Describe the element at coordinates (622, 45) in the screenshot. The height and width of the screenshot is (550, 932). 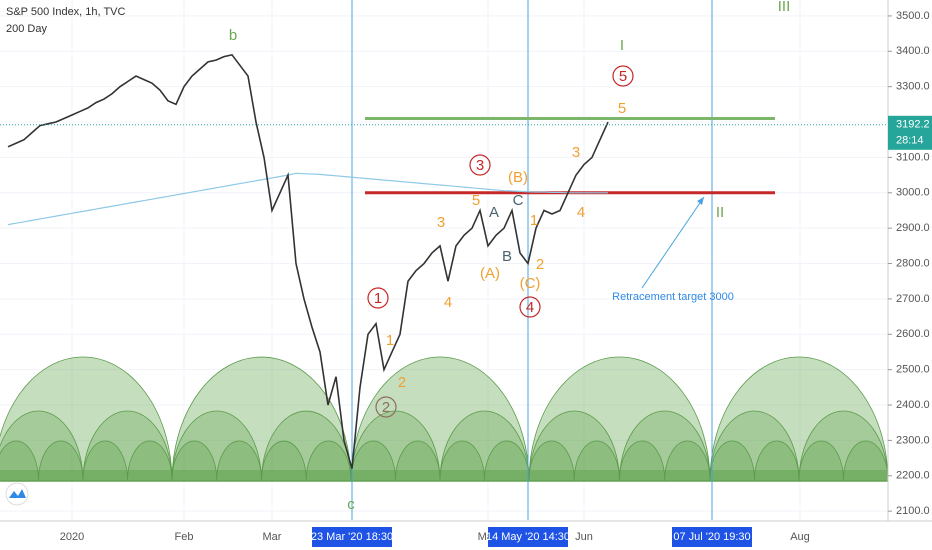
I see `wave-label: I` at that location.